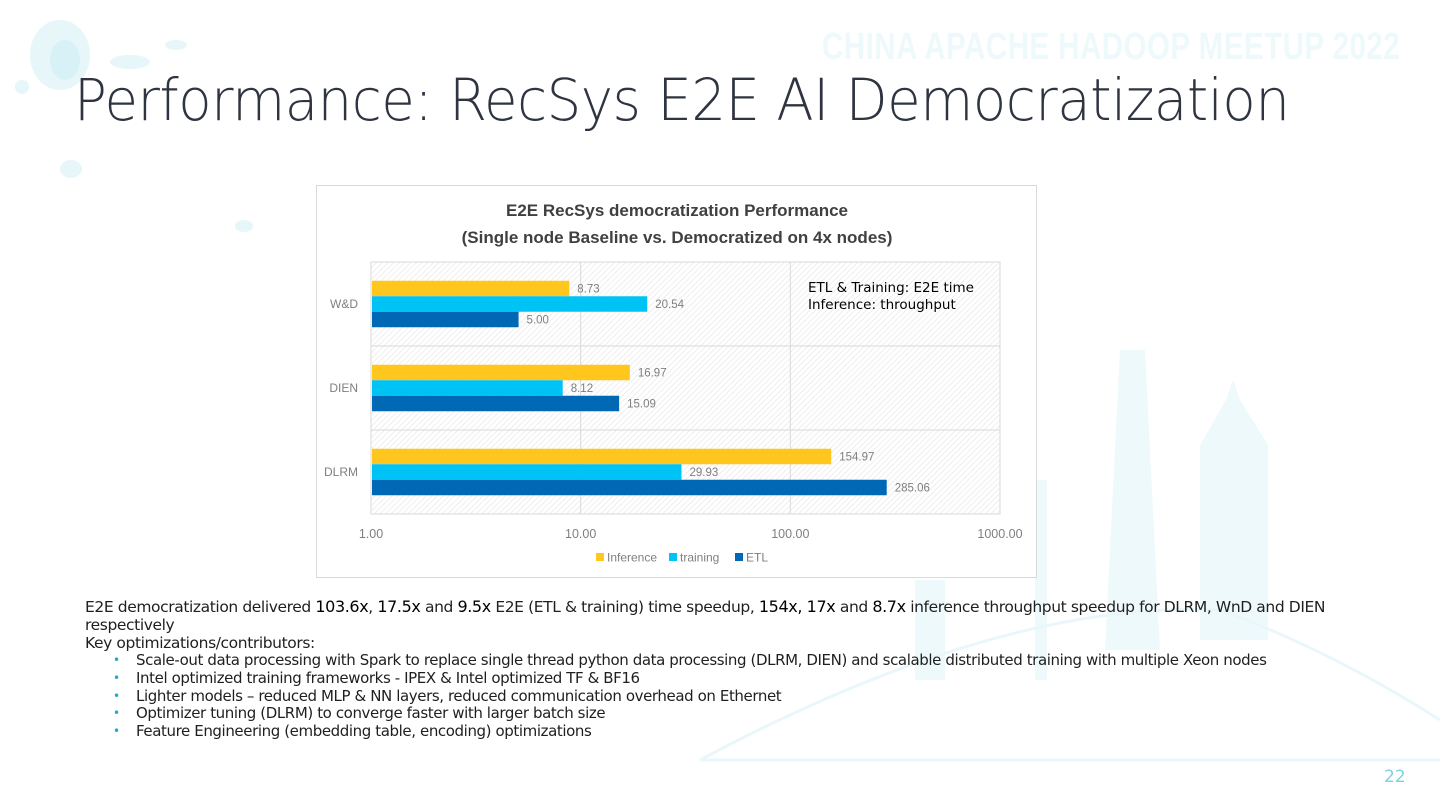 The image size is (1440, 810). Describe the element at coordinates (344, 304) in the screenshot. I see `category-label: W&D` at that location.